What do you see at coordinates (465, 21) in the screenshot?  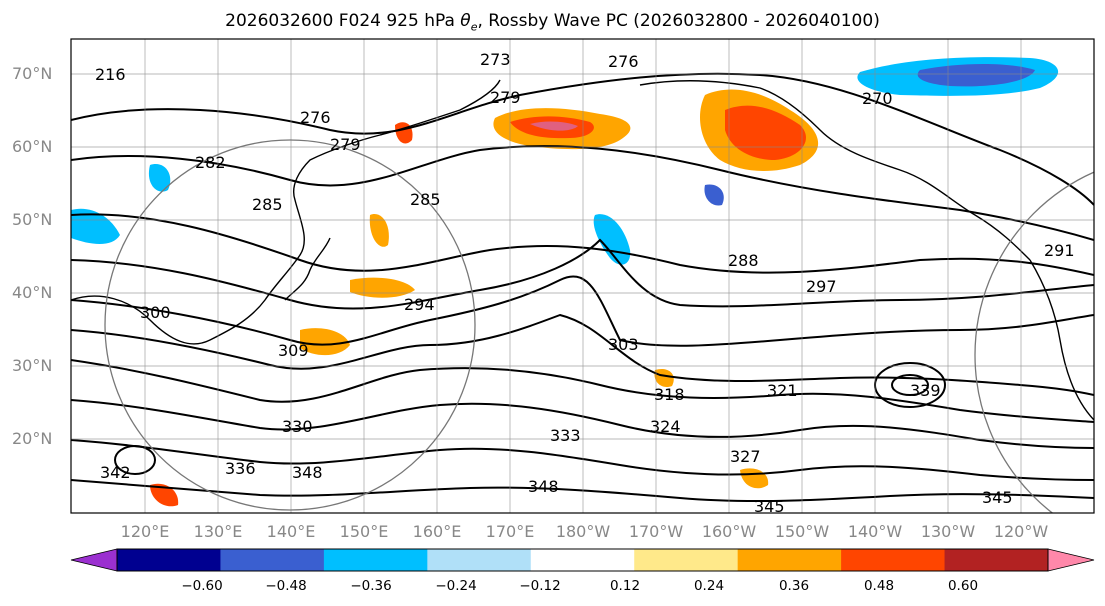 I see `title-symbol: θ` at bounding box center [465, 21].